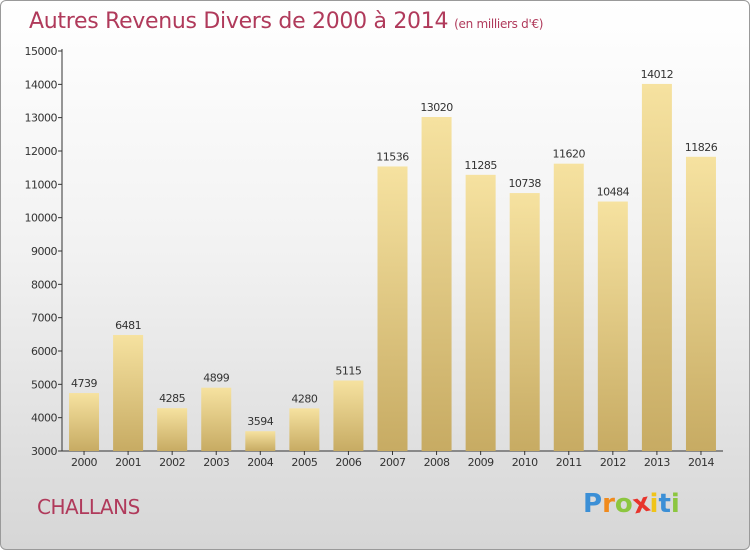 The image size is (750, 550). I want to click on y-tick-label: 4000, so click(44, 418).